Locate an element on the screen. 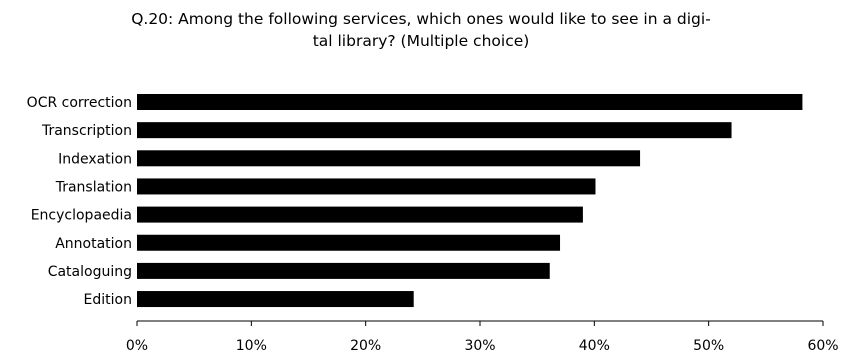  category-label: Encyclopaedia is located at coordinates (81, 216).